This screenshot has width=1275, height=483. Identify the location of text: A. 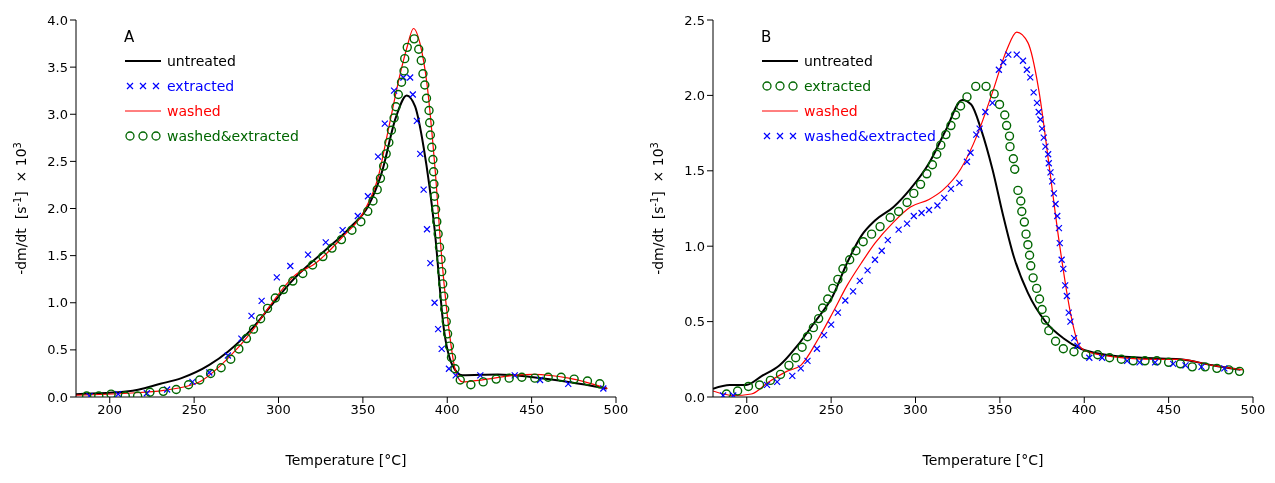
(129, 37).